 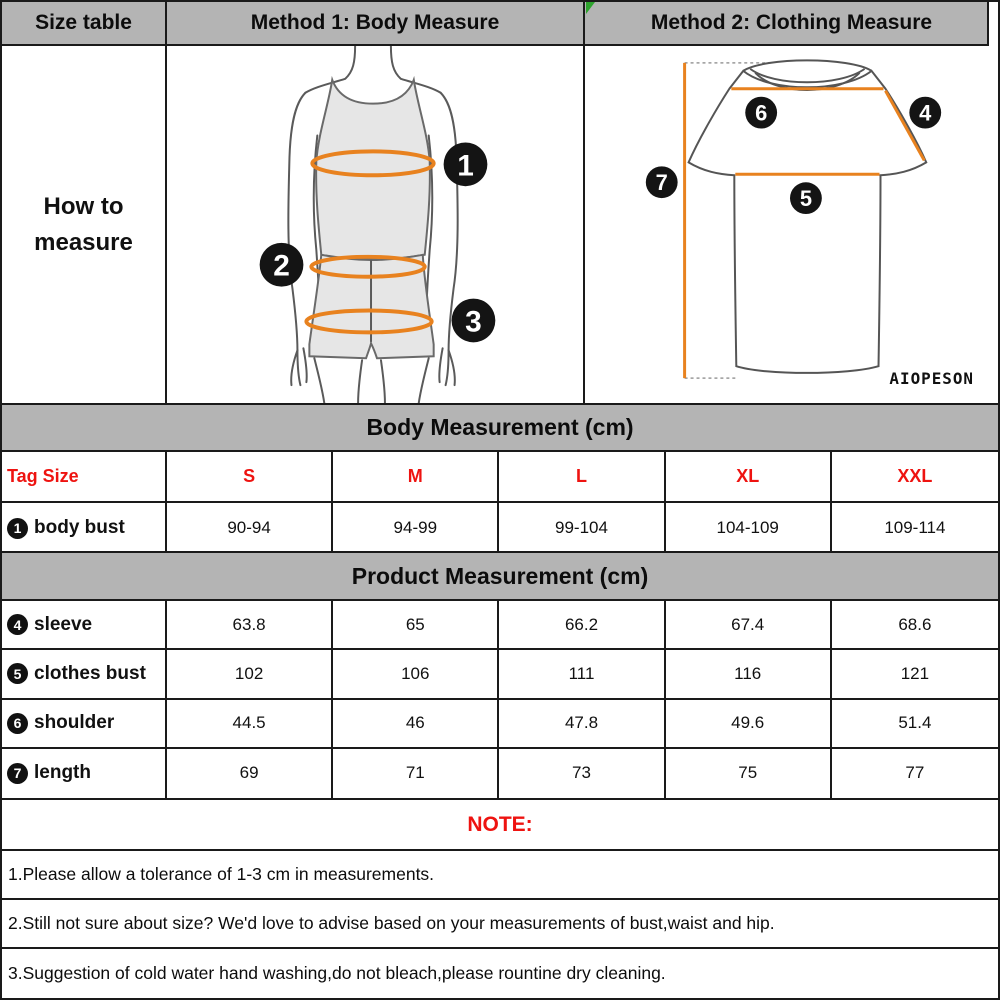 I want to click on size-header-s: S, so click(x=250, y=477).